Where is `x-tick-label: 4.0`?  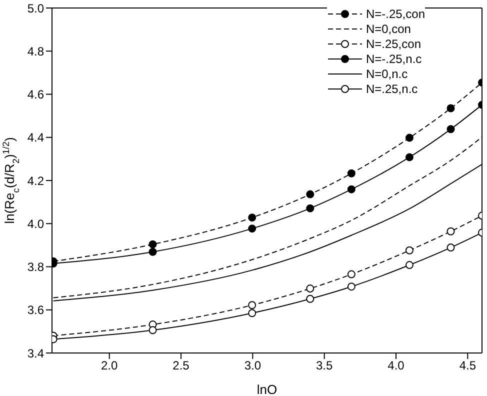 x-tick-label: 4.0 is located at coordinates (396, 365).